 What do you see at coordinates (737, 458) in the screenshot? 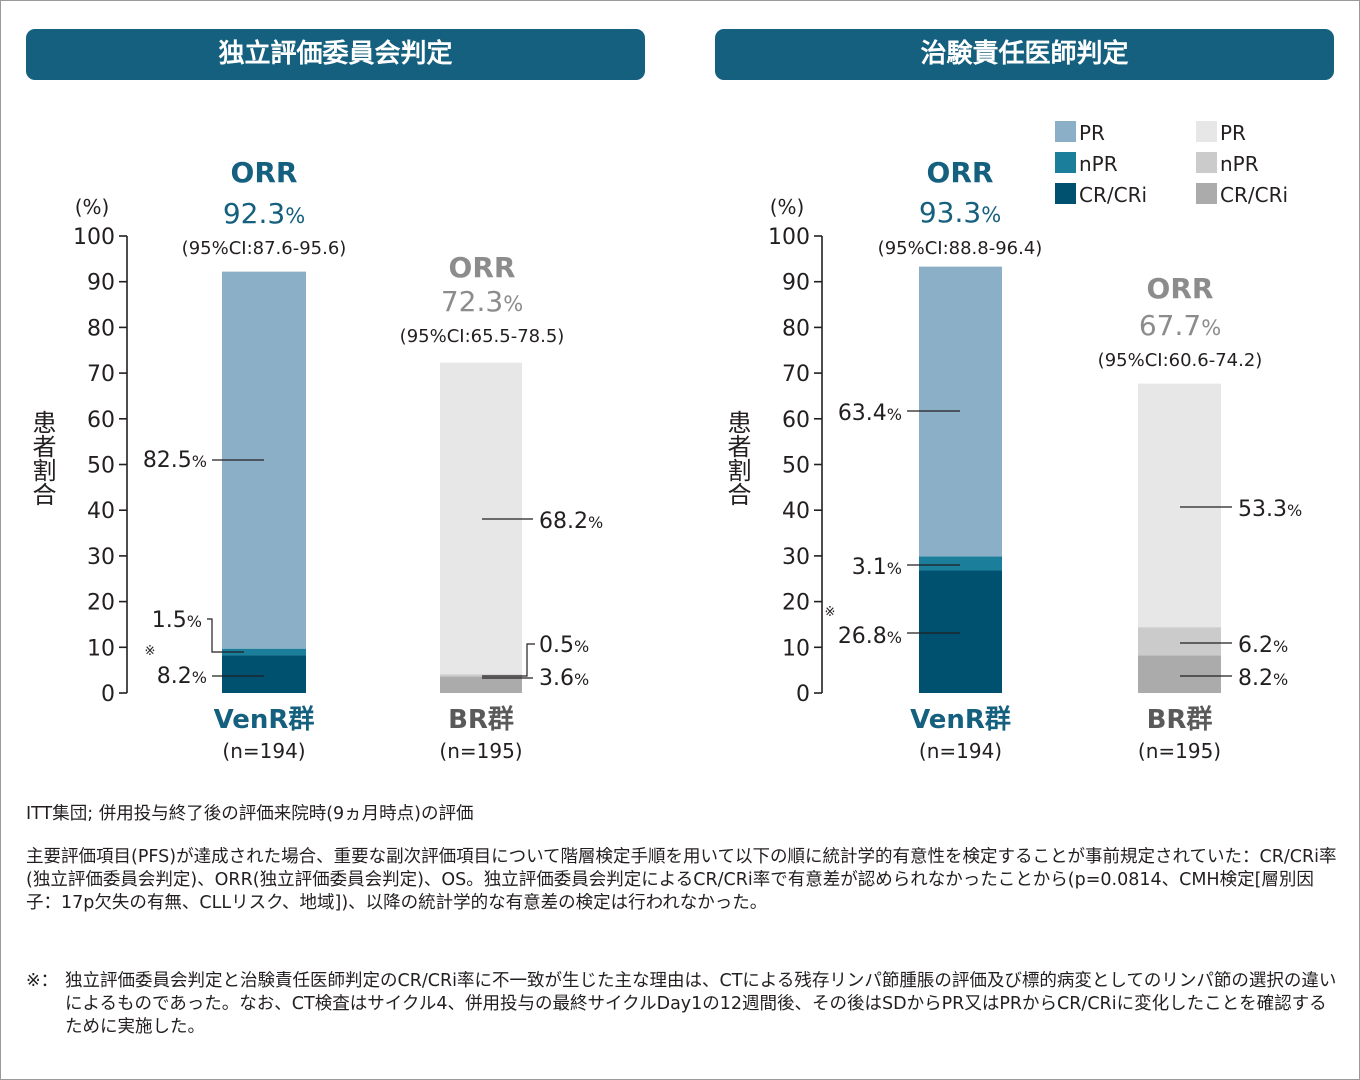
I see `y-axis-title: 患者割合` at bounding box center [737, 458].